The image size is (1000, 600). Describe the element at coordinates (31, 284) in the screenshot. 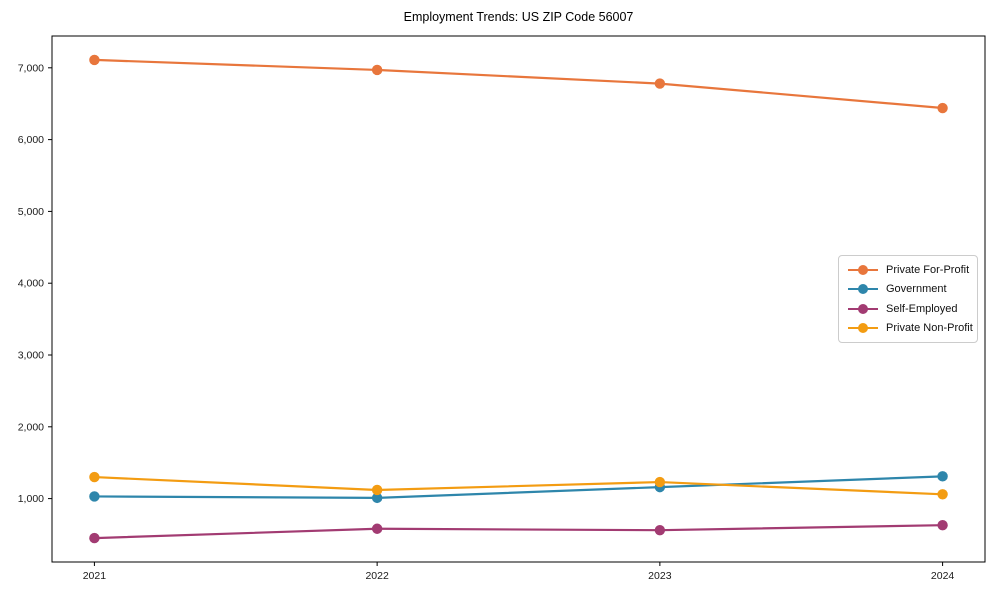

I see `y-tick-label: 4,000` at that location.